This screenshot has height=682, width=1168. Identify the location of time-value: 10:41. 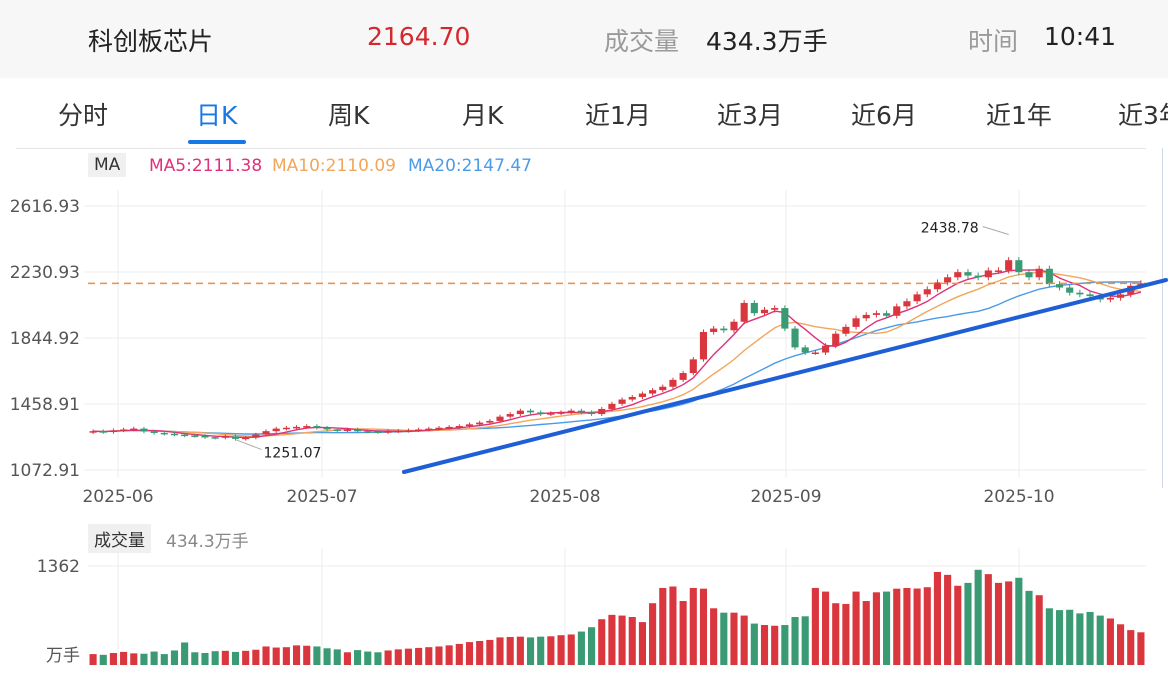
(1080, 36).